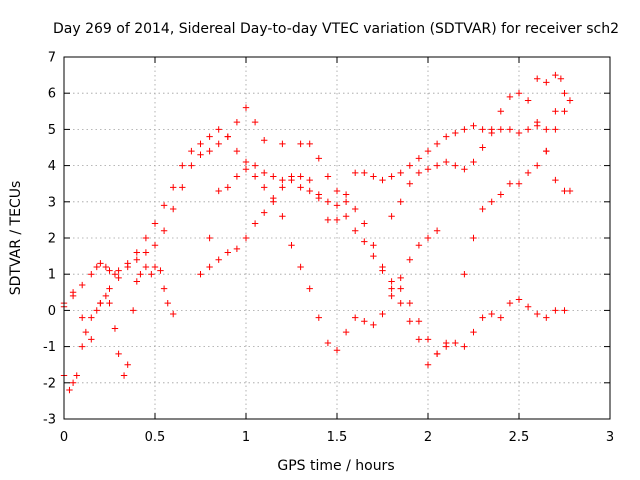 The width and height of the screenshot is (640, 480). What do you see at coordinates (610, 437) in the screenshot?
I see `x-tick-label: 3` at bounding box center [610, 437].